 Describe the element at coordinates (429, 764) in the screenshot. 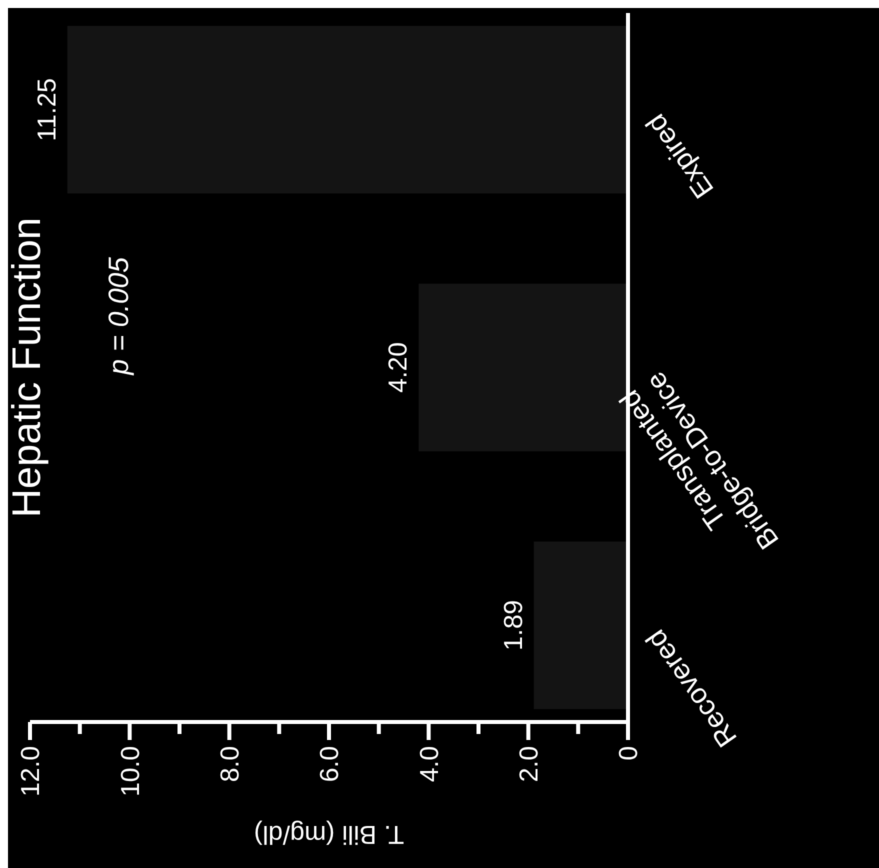

I see `x-tick-label: 4.0` at that location.